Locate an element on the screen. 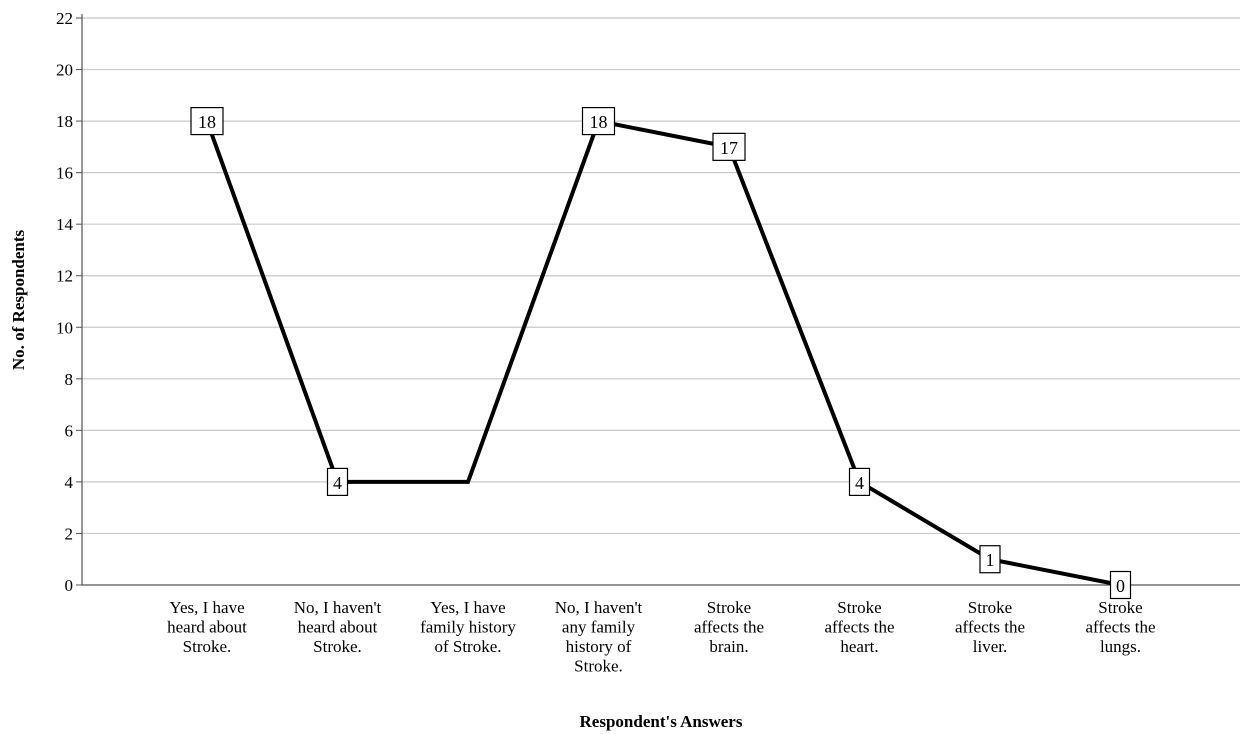 The height and width of the screenshot is (734, 1246). data-label-text: 1 is located at coordinates (990, 560).